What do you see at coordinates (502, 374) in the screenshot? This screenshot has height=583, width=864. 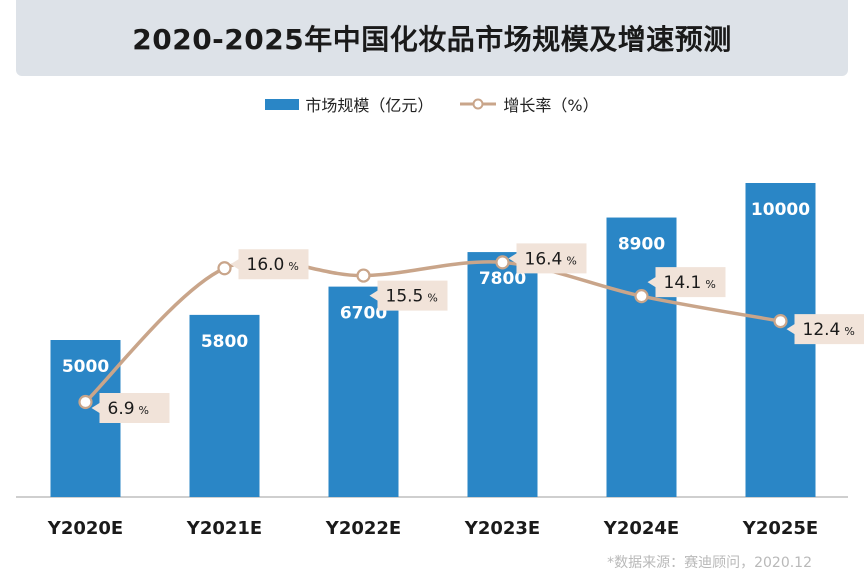 I see `bar-Y2023E` at bounding box center [502, 374].